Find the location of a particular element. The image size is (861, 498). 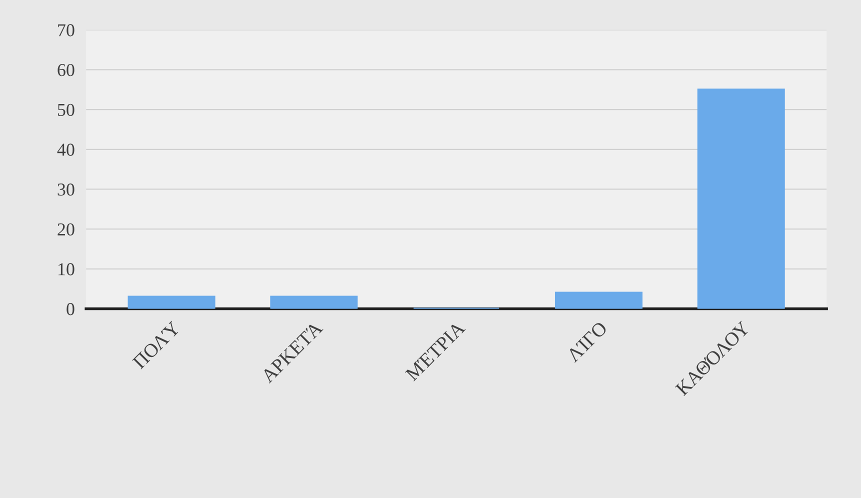

y-tick-label: 40 is located at coordinates (65, 150).